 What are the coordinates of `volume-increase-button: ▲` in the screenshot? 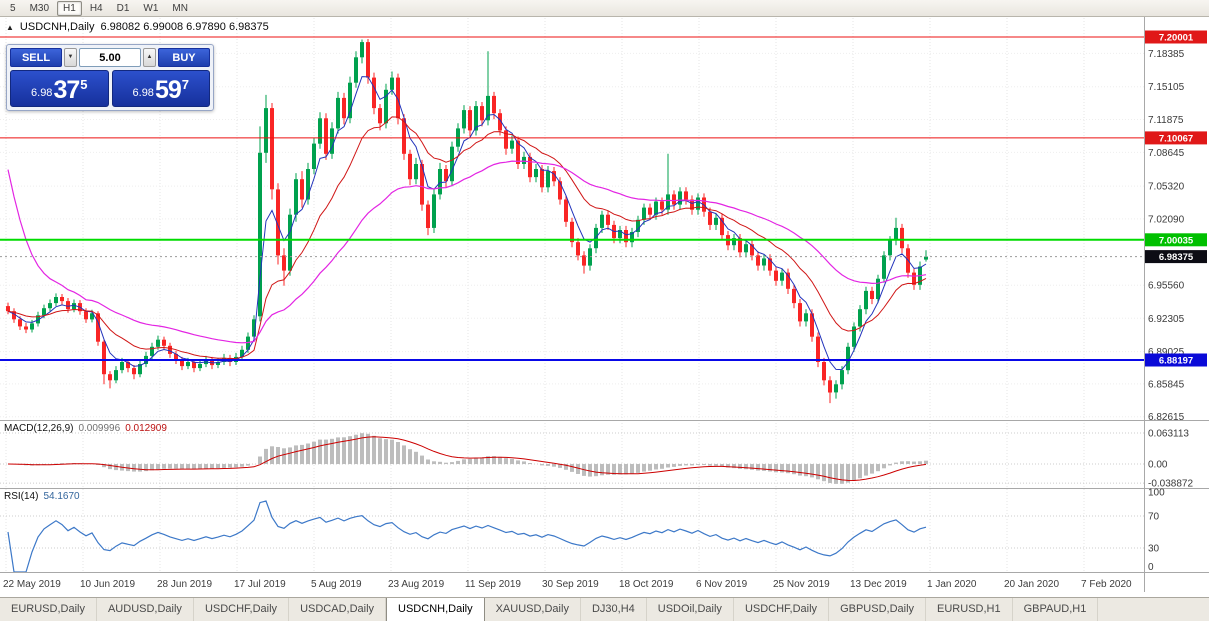 It's located at (149, 57).